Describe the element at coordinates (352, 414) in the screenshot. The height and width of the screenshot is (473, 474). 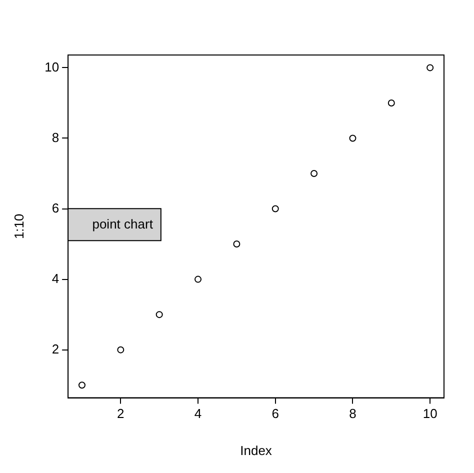
I see `x-tick-label: 8` at that location.